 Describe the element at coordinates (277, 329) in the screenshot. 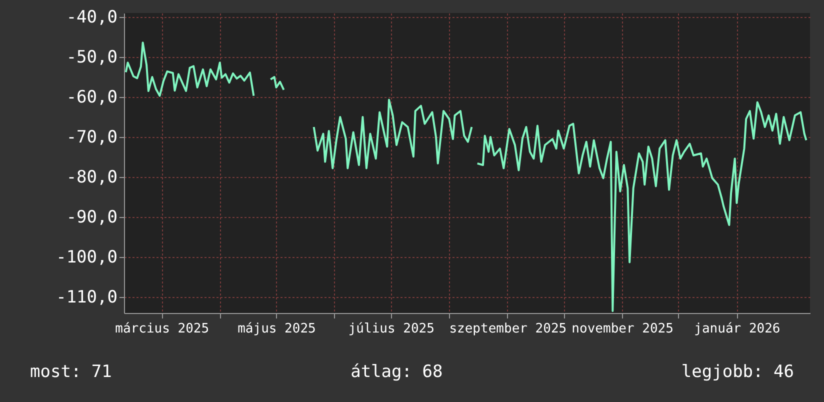

I see `x-tick-label: május 2025` at that location.